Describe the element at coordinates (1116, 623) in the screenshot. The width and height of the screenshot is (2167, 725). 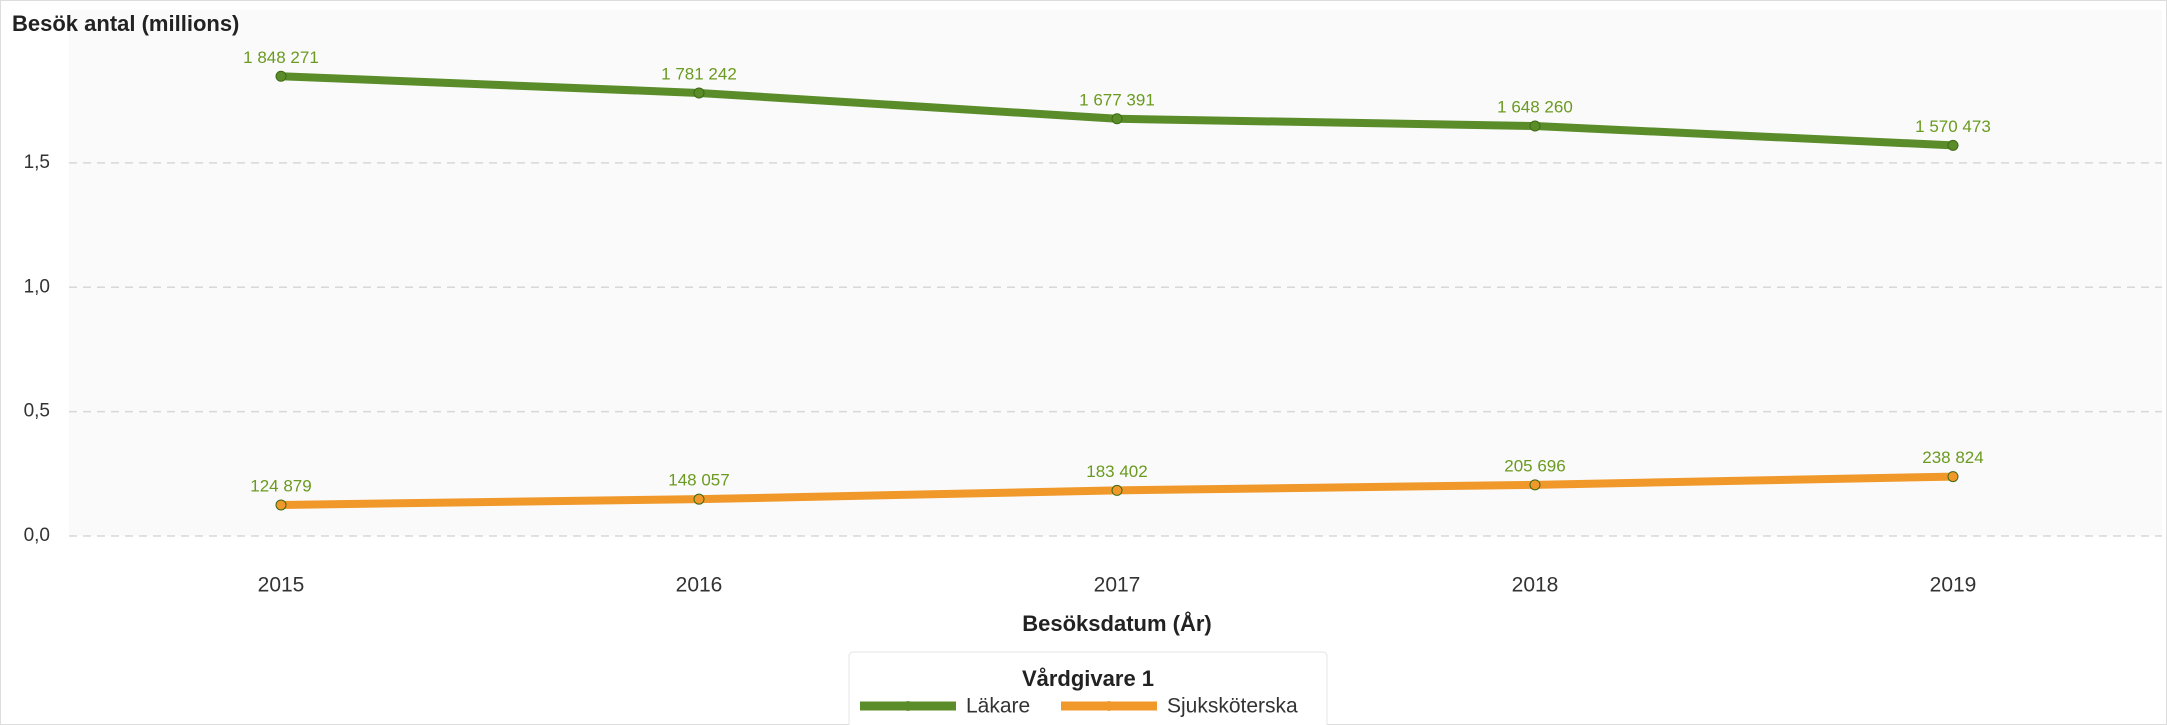
I see `x-axis-title: Besöksdatum (År)` at that location.